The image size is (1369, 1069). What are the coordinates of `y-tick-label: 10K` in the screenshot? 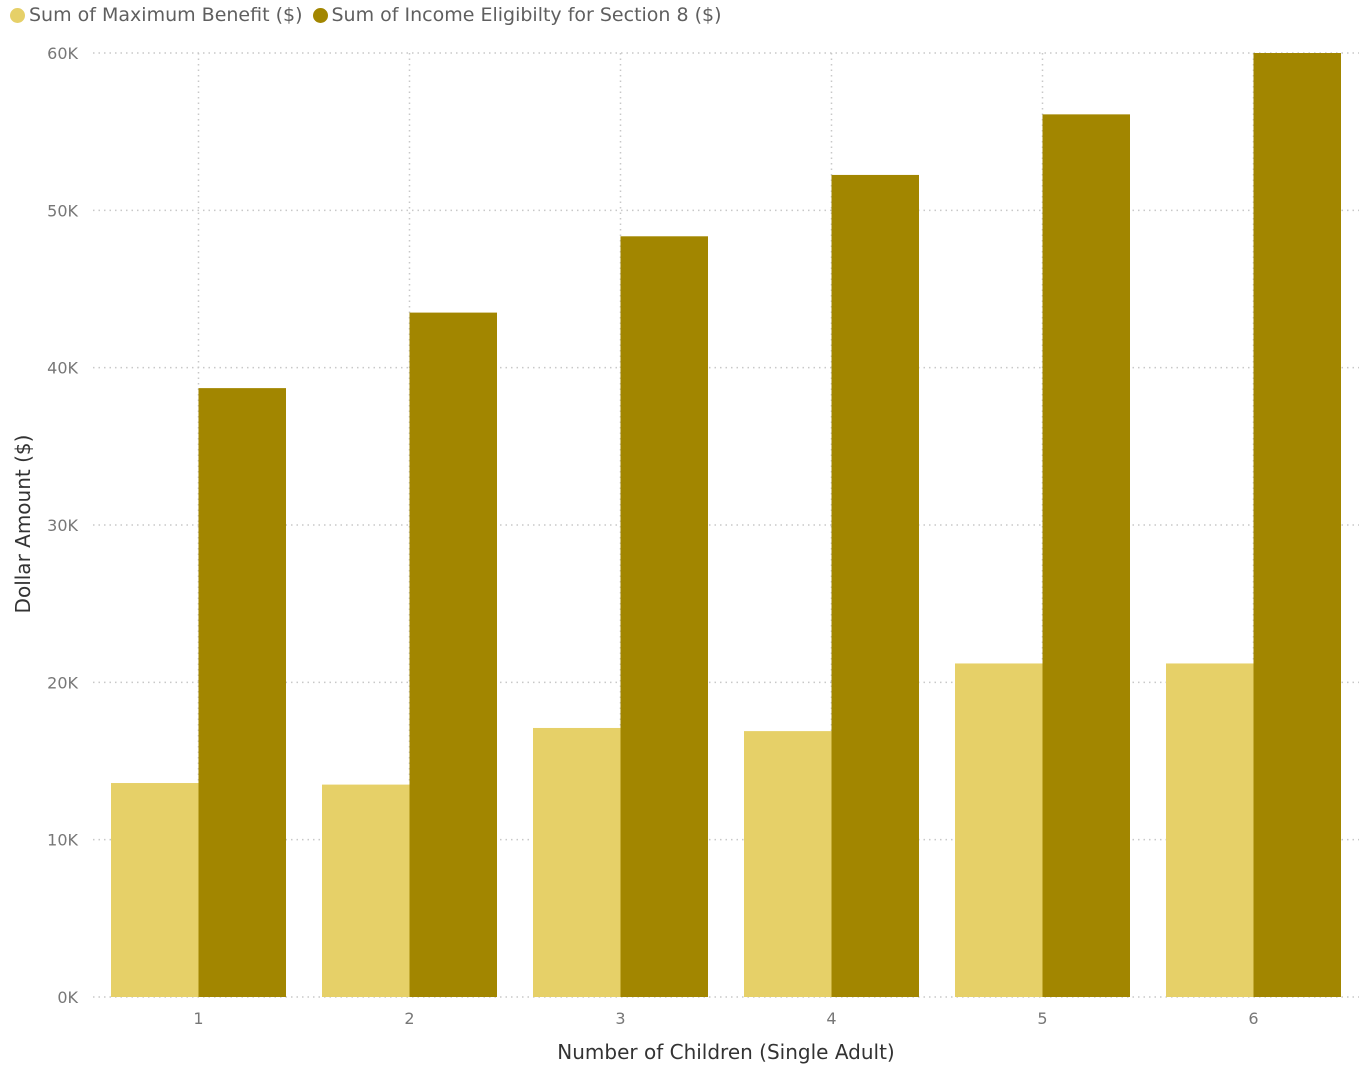 It's located at (62, 840).